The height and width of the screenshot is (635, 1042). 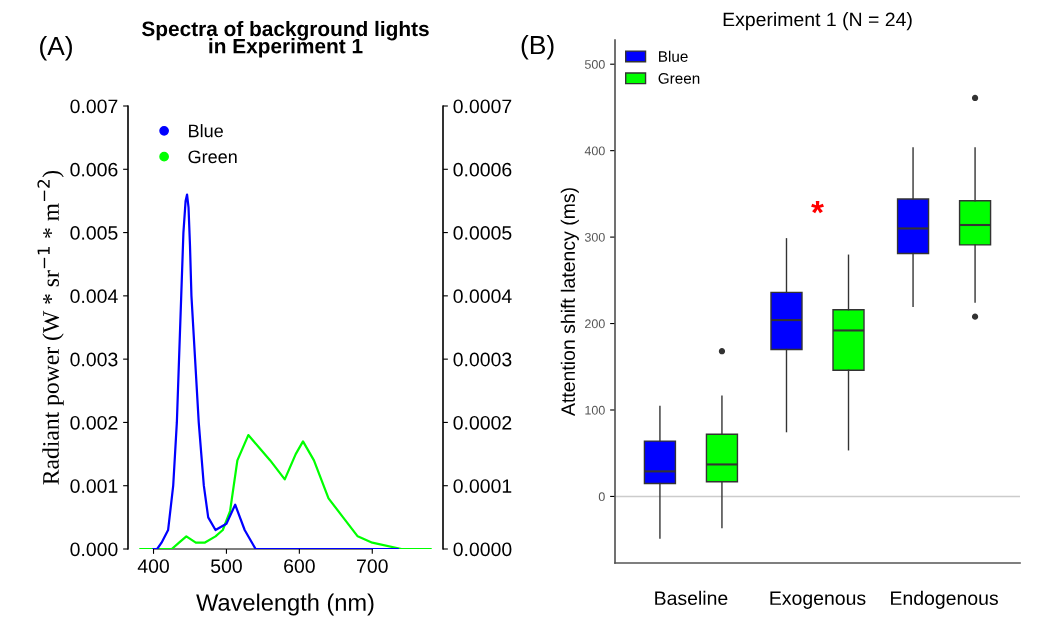 What do you see at coordinates (595, 324) in the screenshot?
I see `y-tick-label: 200` at bounding box center [595, 324].